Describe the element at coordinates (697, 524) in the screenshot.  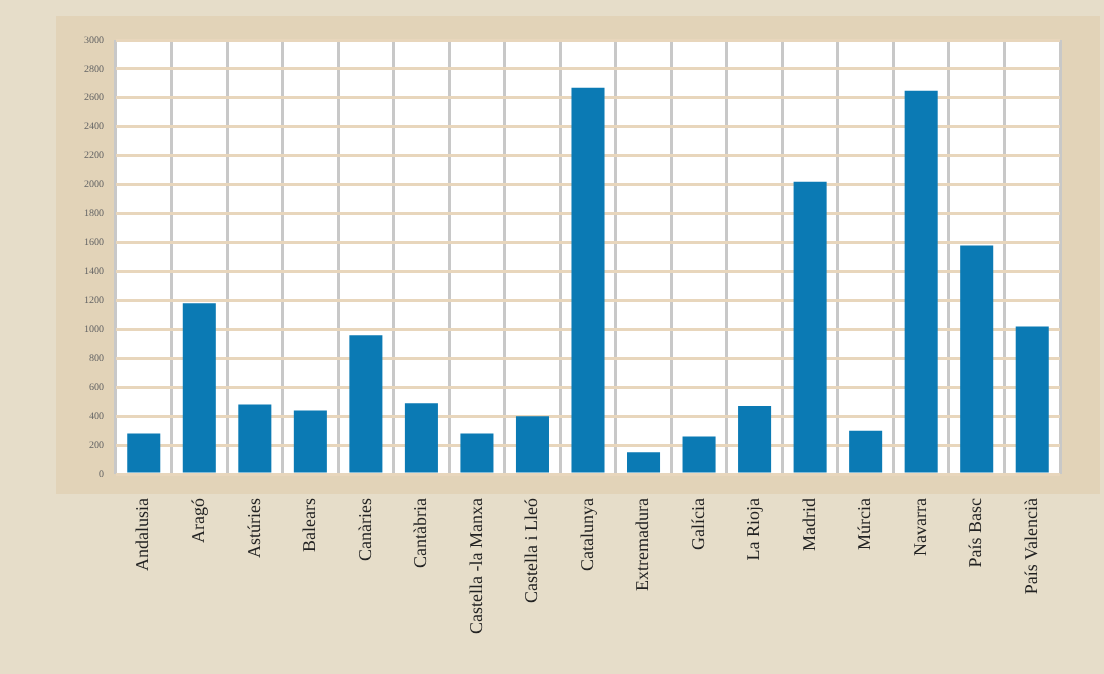
I see `x-tick-label: Galícia` at that location.